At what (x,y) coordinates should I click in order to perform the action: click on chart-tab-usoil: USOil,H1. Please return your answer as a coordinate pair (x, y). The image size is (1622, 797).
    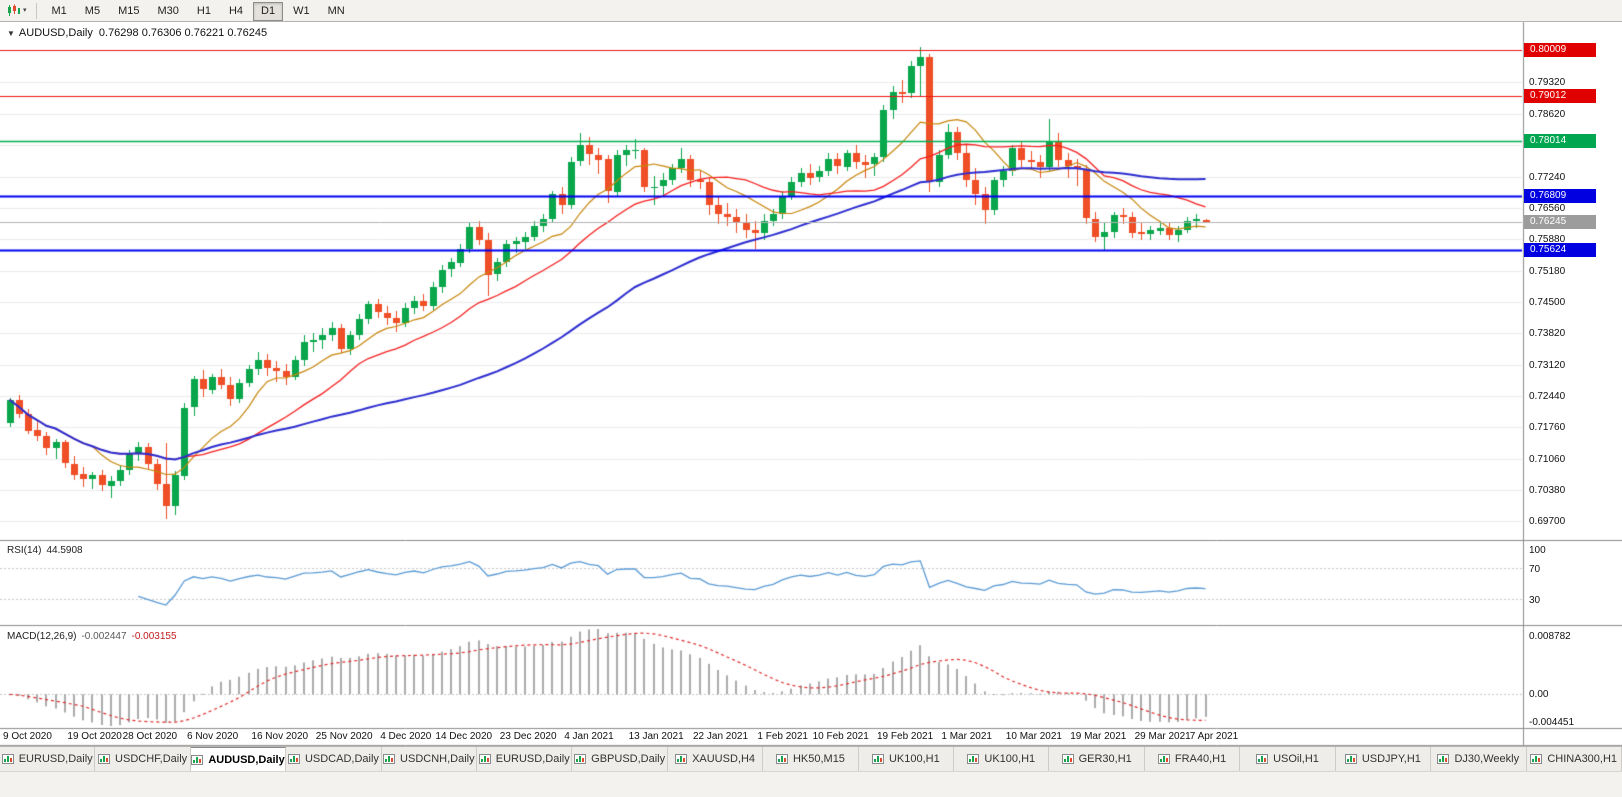
    Looking at the image, I should click on (1288, 759).